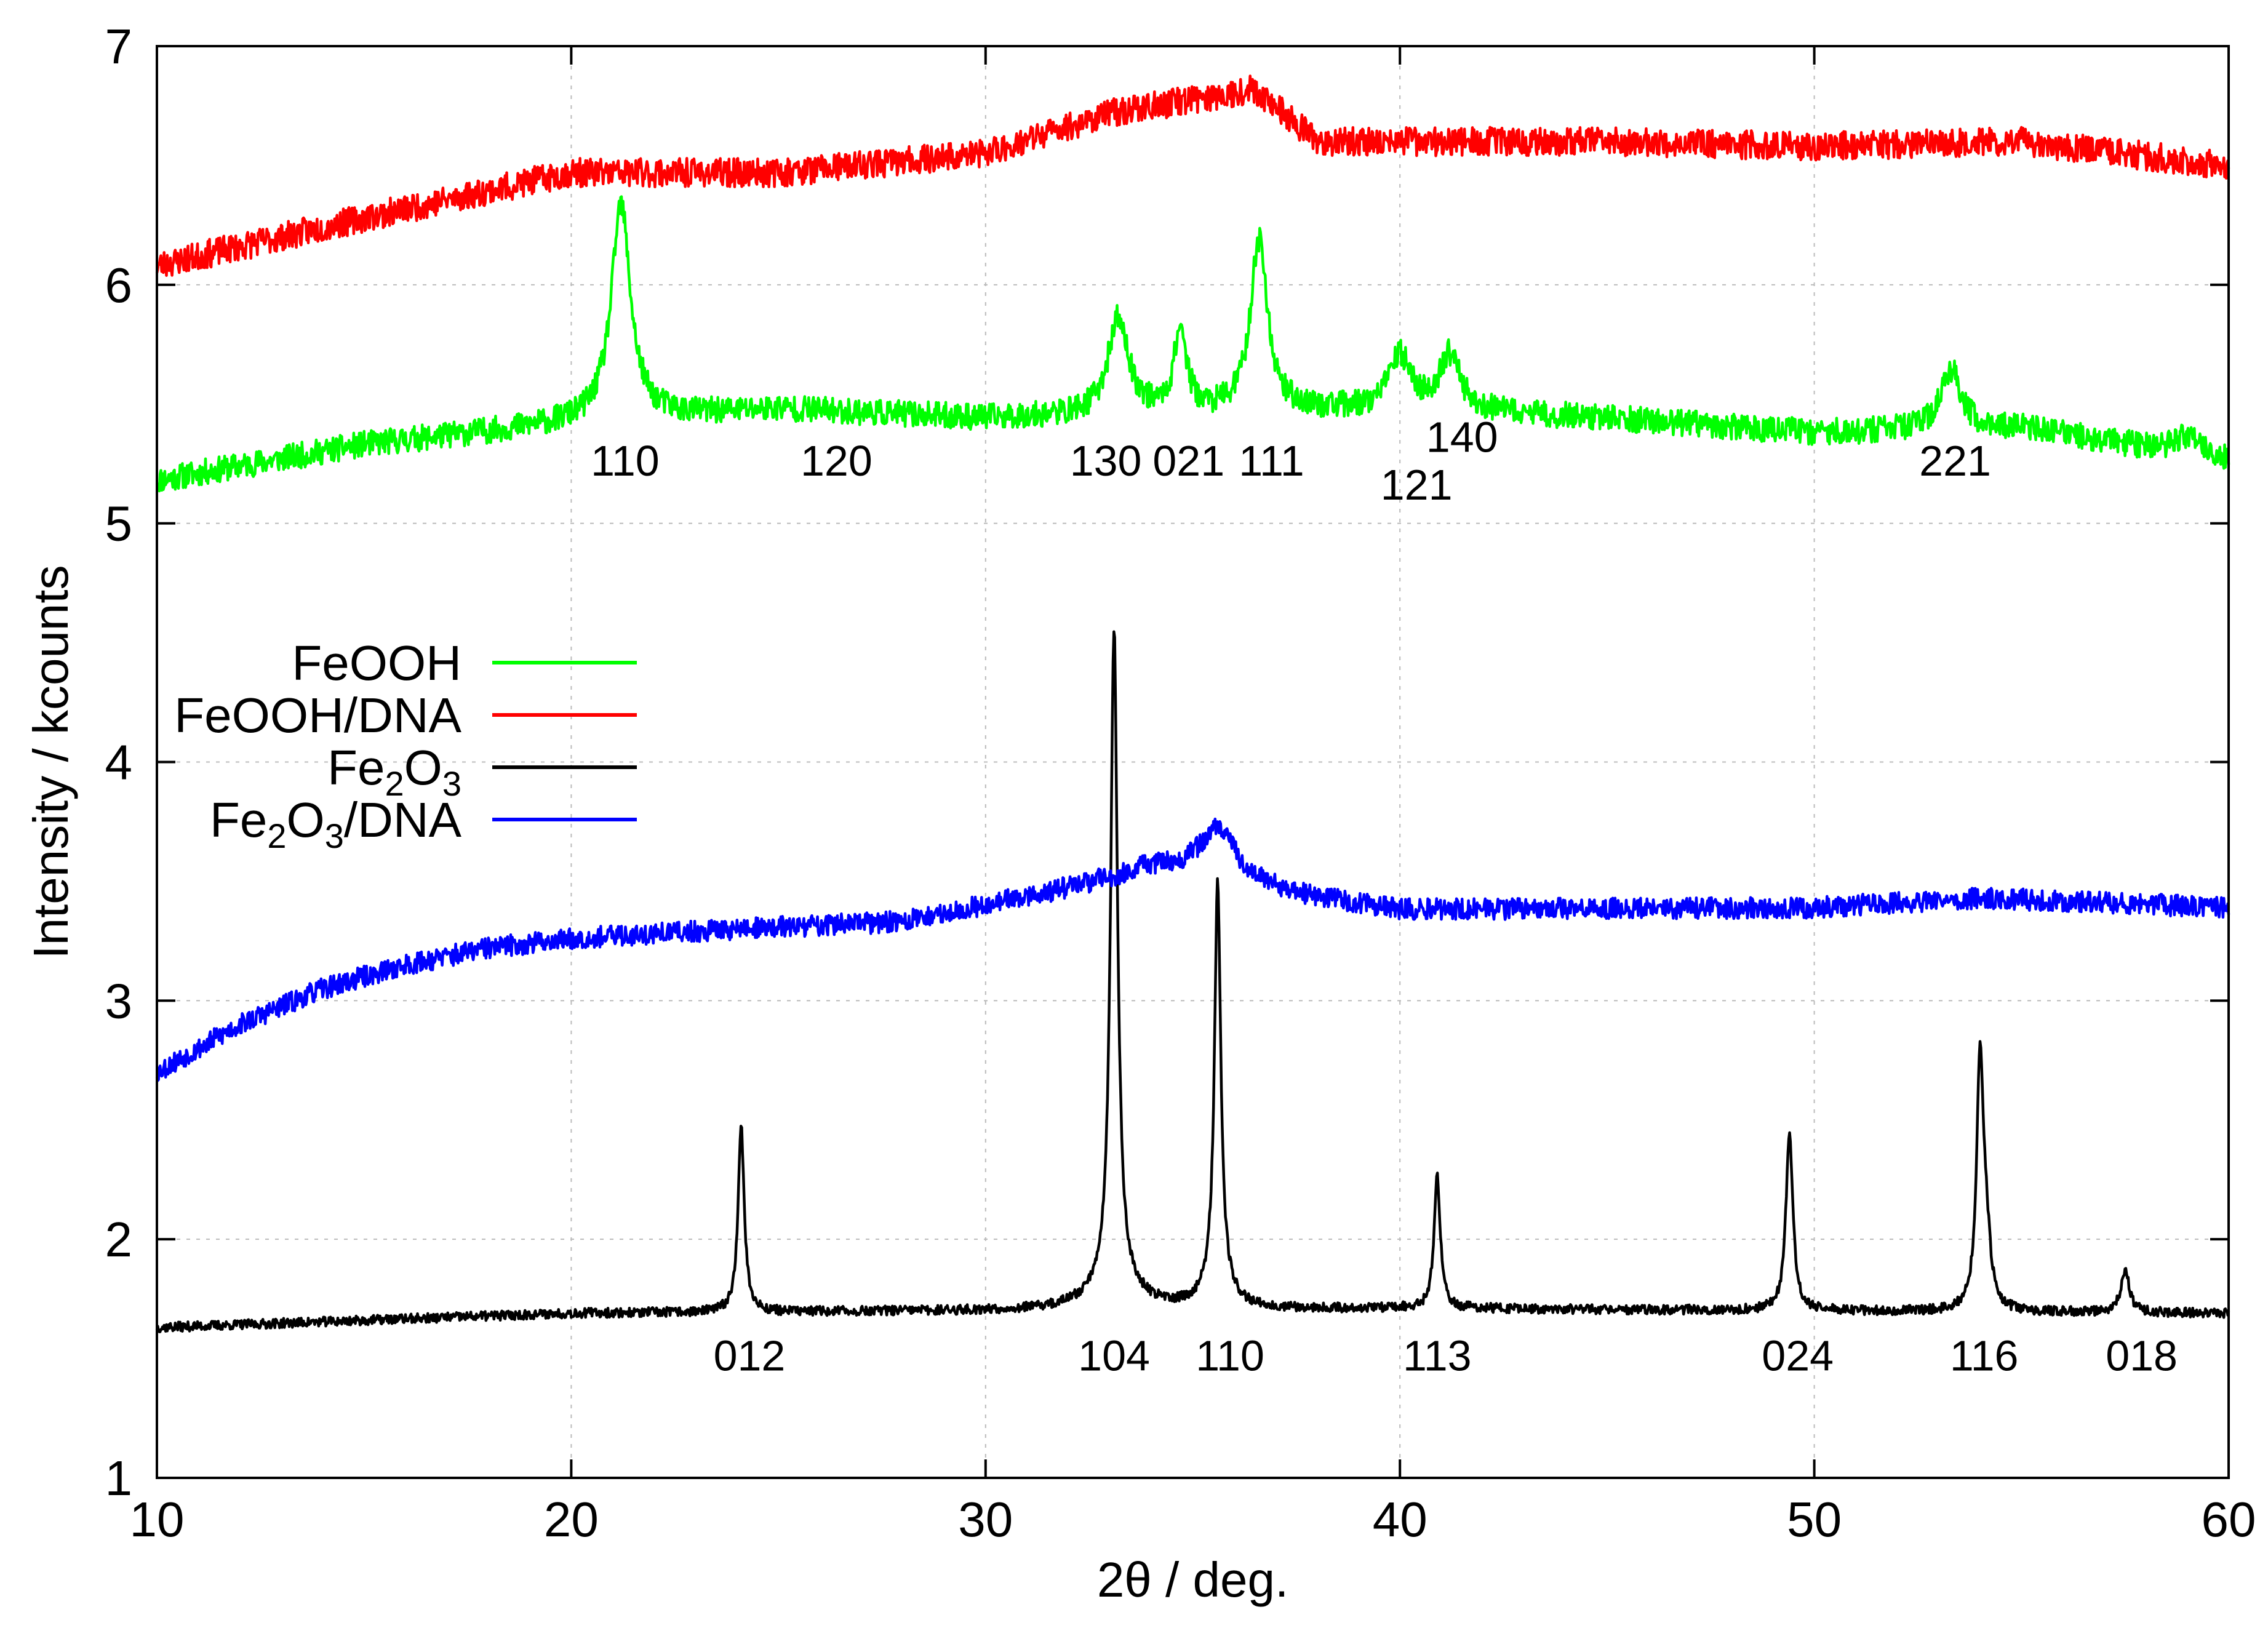 The width and height of the screenshot is (2268, 1628). What do you see at coordinates (1417, 485) in the screenshot?
I see `peak-label: 121` at bounding box center [1417, 485].